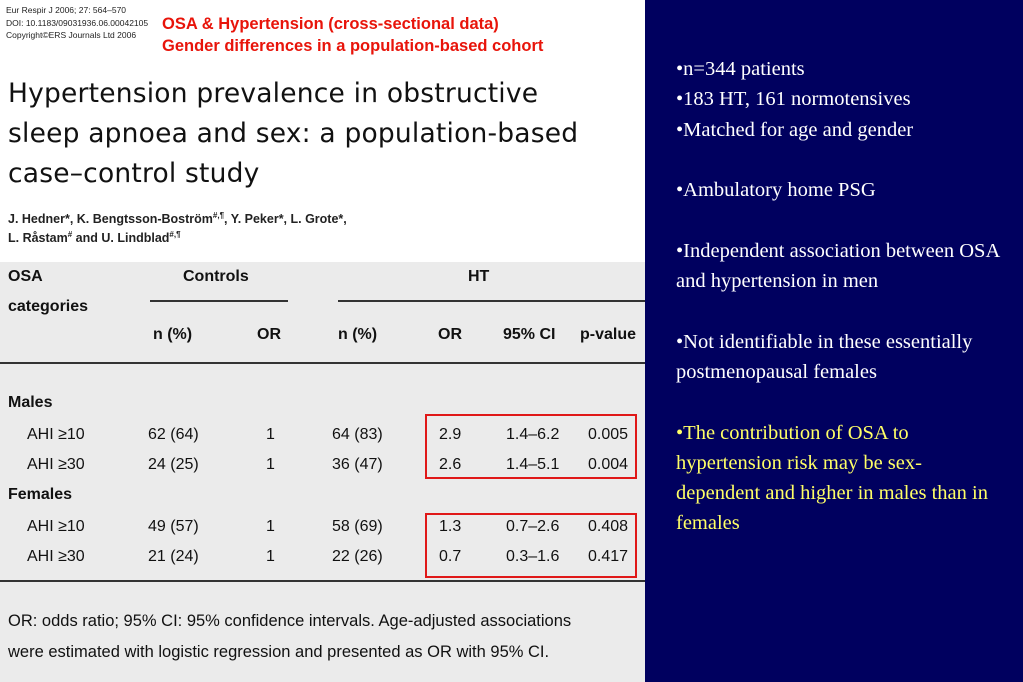 This screenshot has height=682, width=1023. I want to click on bullet-item: •Ambulatory home PSG, so click(776, 190).